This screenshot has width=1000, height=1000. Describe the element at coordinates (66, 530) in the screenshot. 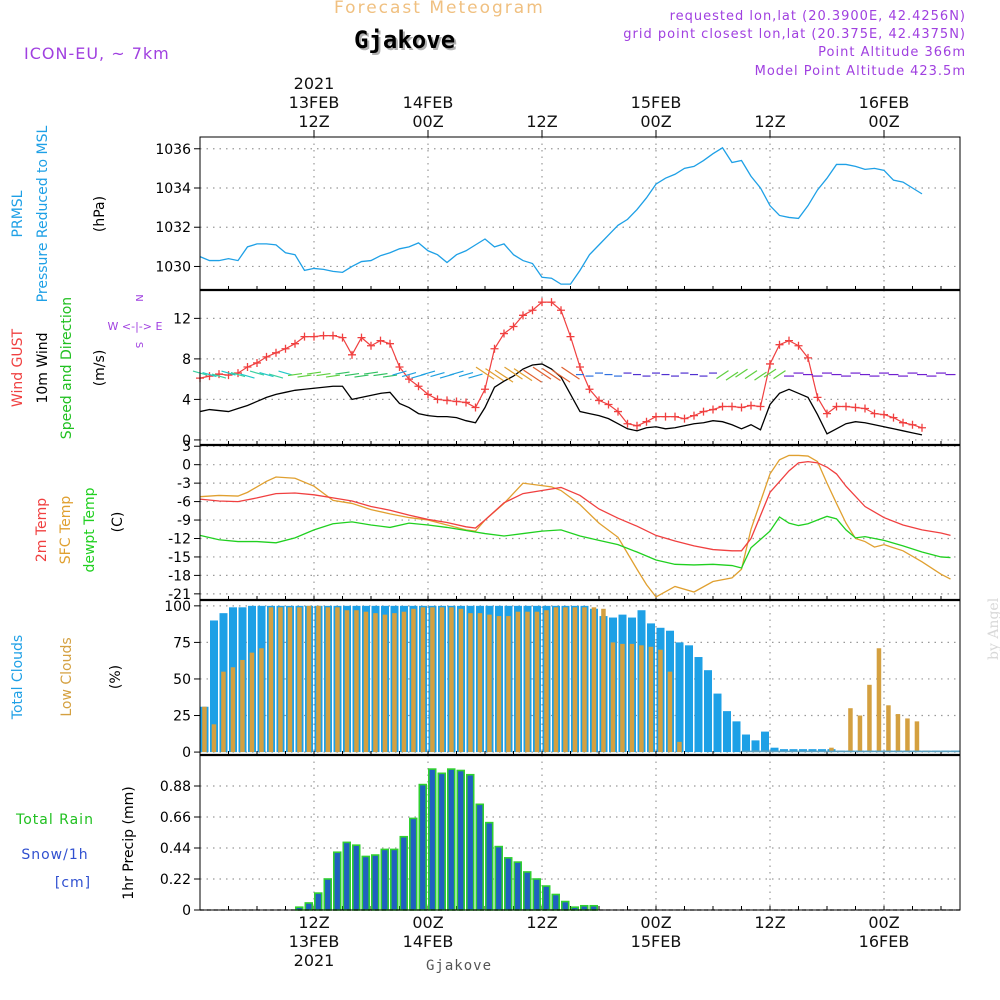

I see `sfctemp-label: SFC Temp` at that location.